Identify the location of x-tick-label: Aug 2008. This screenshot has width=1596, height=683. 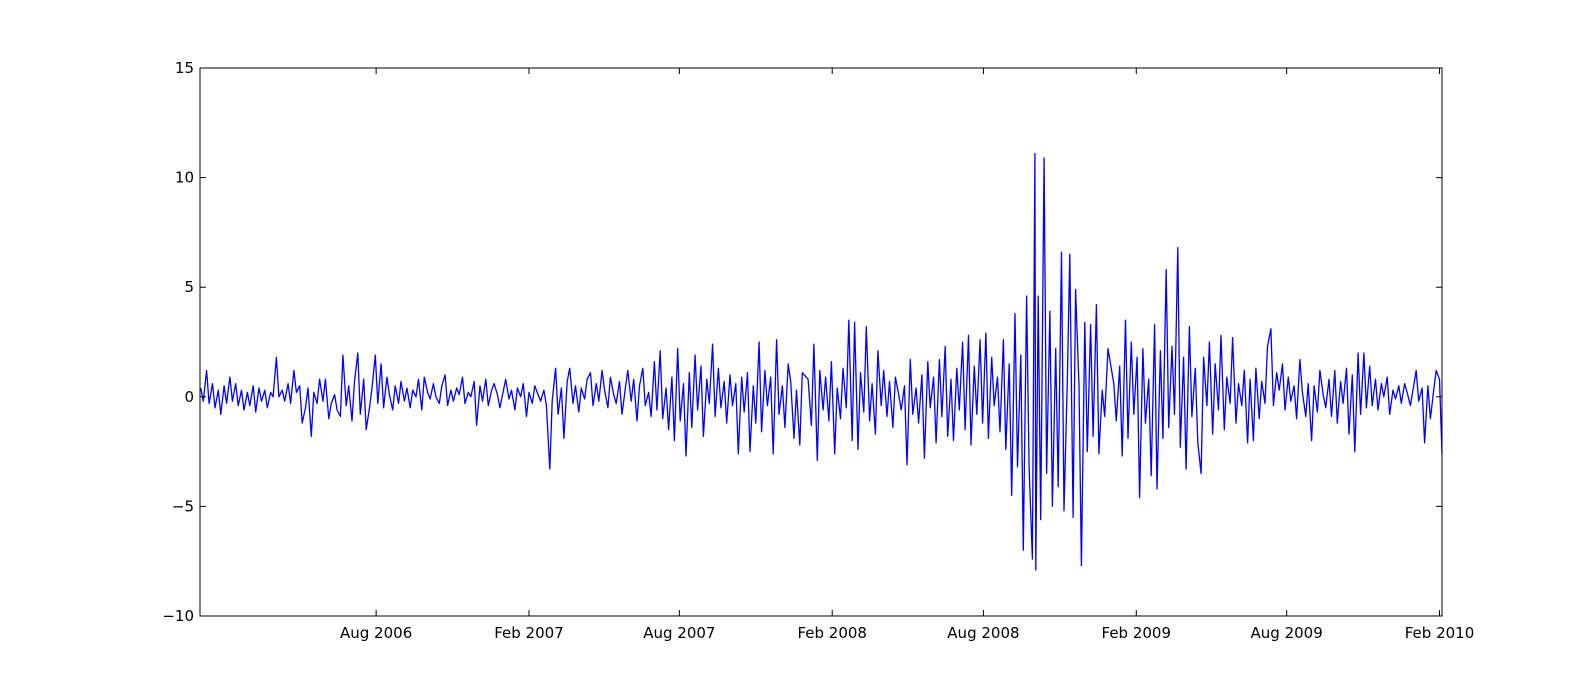
(983, 633).